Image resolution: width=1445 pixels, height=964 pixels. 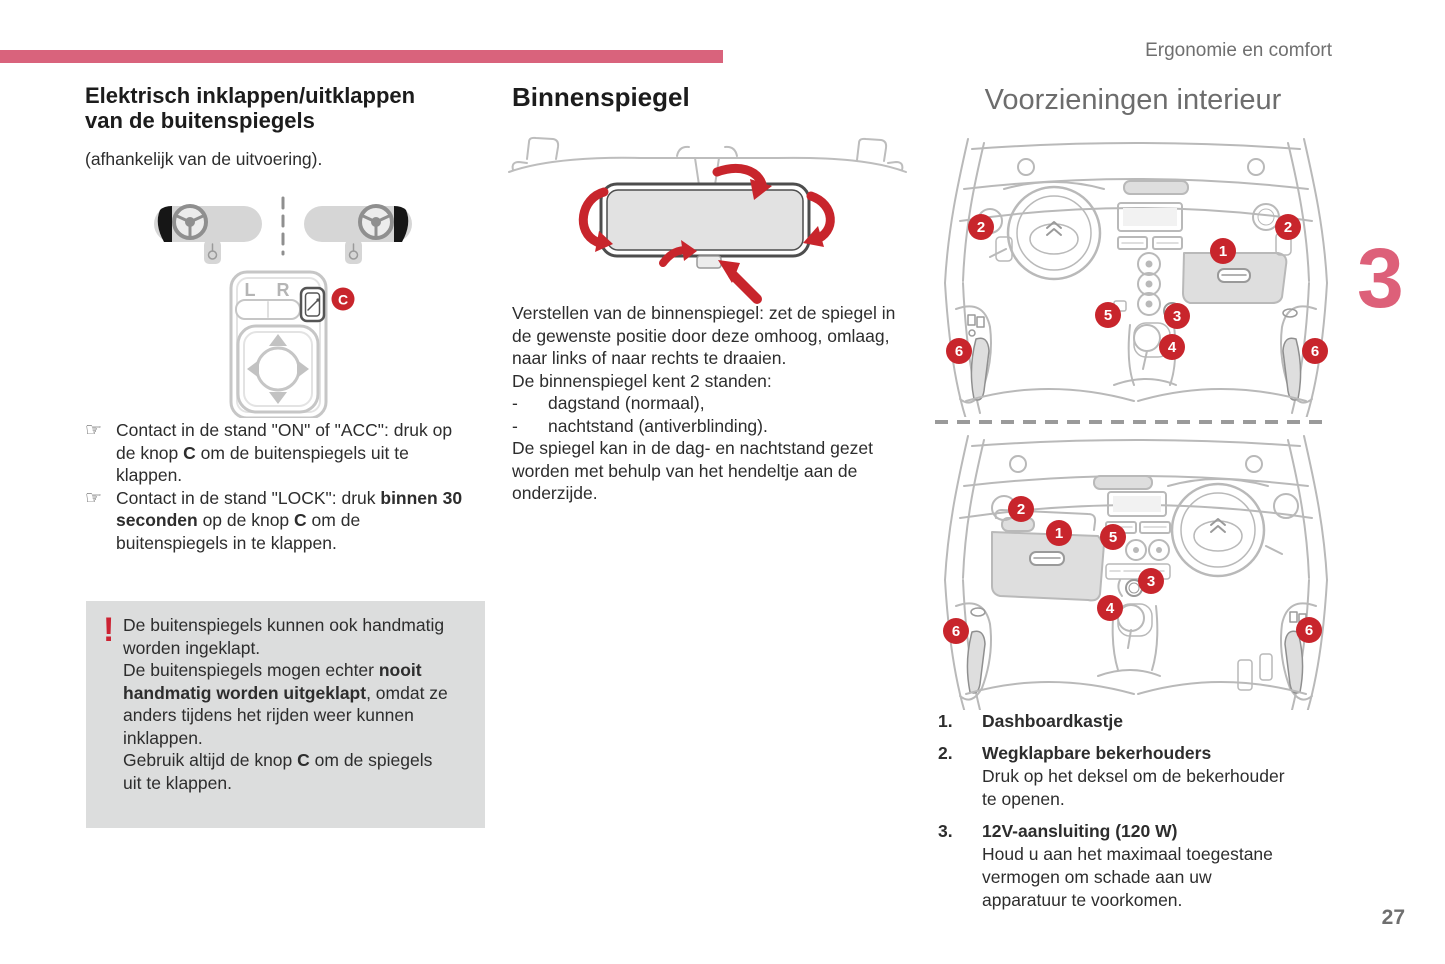 What do you see at coordinates (1133, 422) in the screenshot?
I see `dashed-separator` at bounding box center [1133, 422].